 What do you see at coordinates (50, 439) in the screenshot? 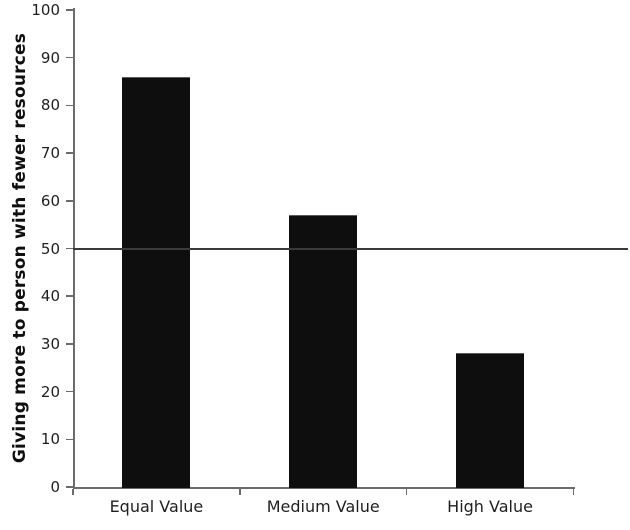
I see `y-axis-tick-label: 10` at bounding box center [50, 439].